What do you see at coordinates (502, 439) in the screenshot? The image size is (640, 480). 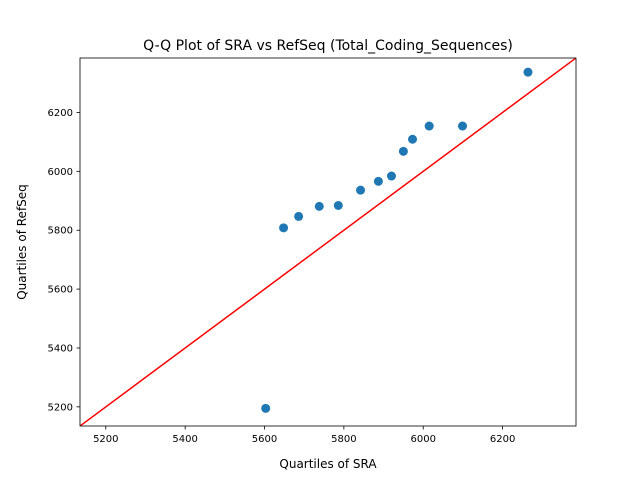 I see `x-tick-label: 6200` at bounding box center [502, 439].